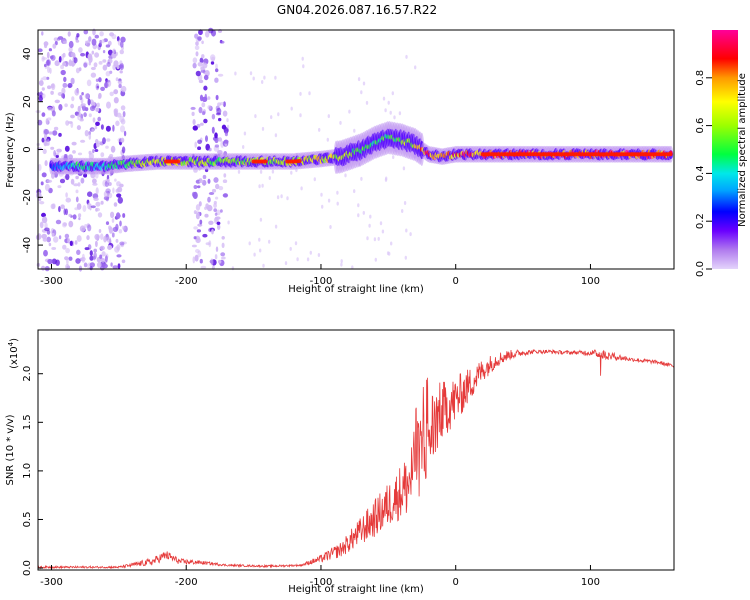 Image resolution: width=750 pixels, height=600 pixels. Describe the element at coordinates (361, 148) in the screenshot. I see `spectrogram-ridge` at that location.